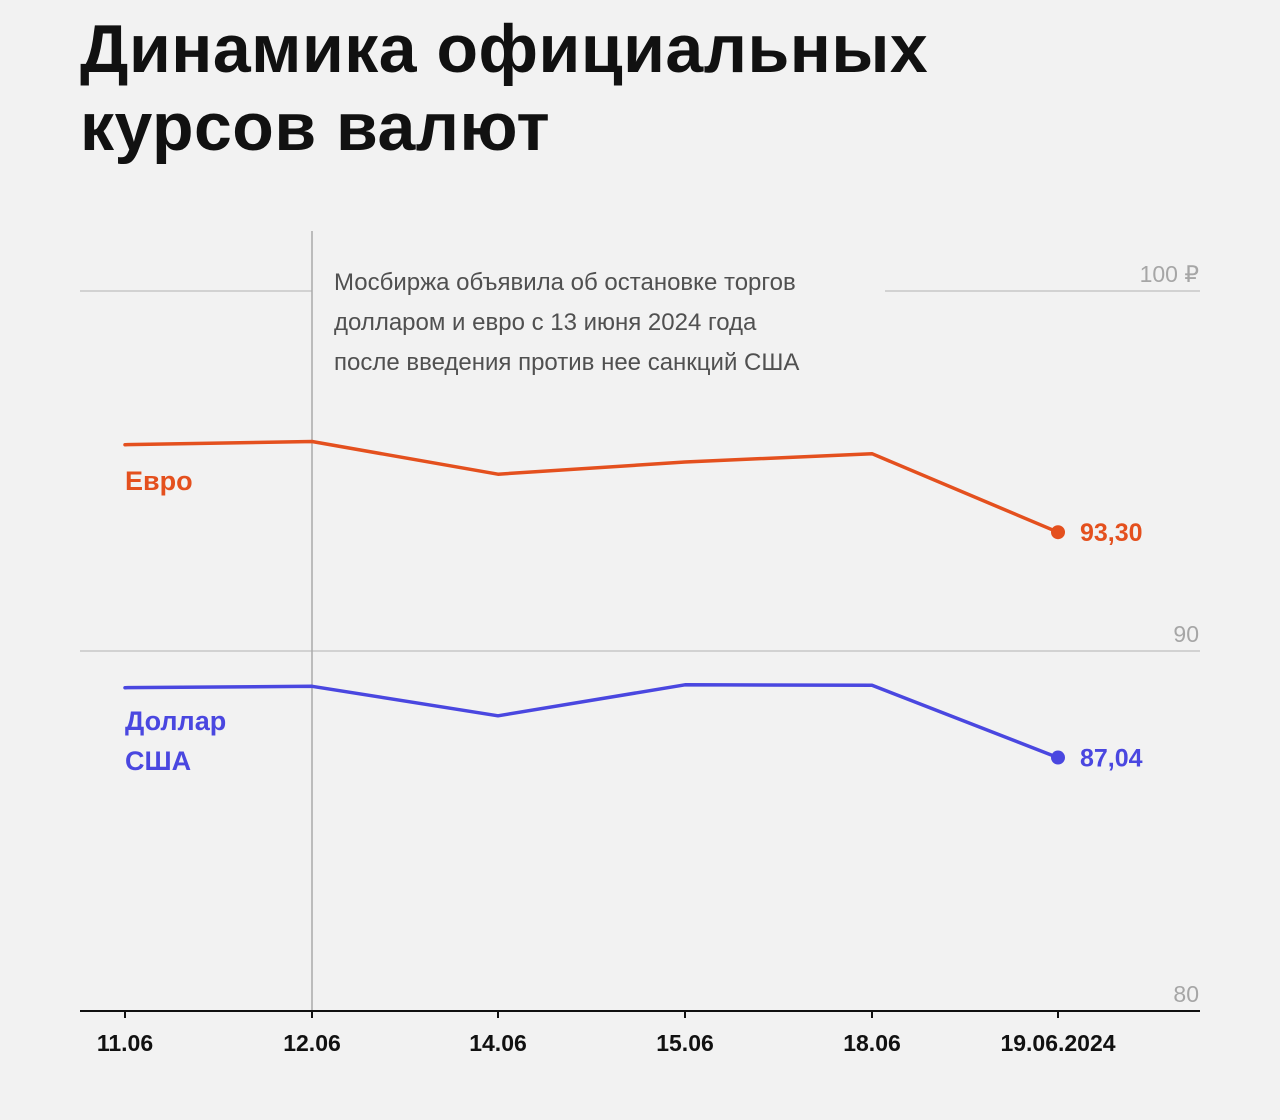 The height and width of the screenshot is (1120, 1280). I want to click on y-tick-label-80: 80, so click(1186, 994).